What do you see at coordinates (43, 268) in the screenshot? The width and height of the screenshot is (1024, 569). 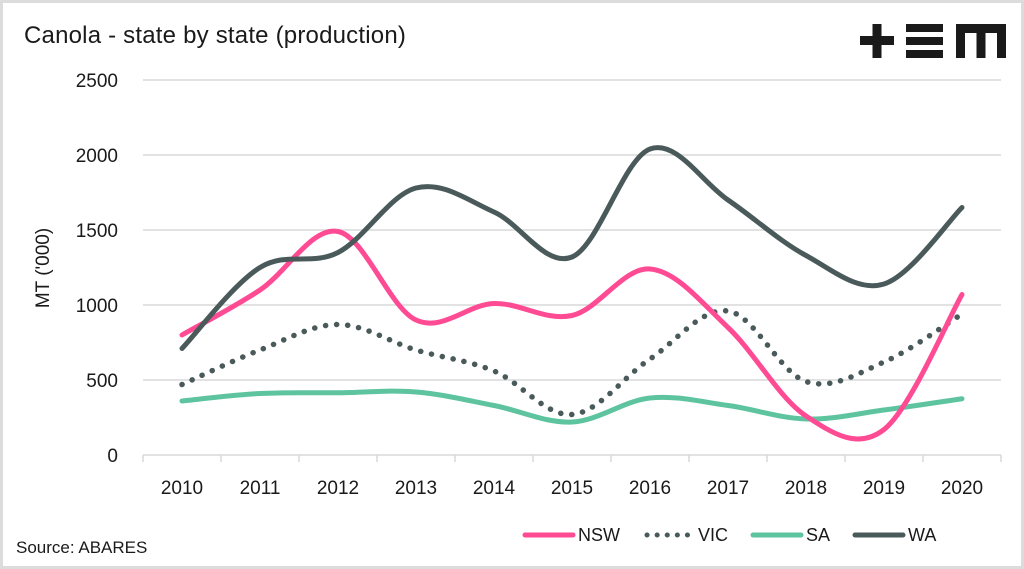 I see `y-axis-label: MT ('000)` at bounding box center [43, 268].